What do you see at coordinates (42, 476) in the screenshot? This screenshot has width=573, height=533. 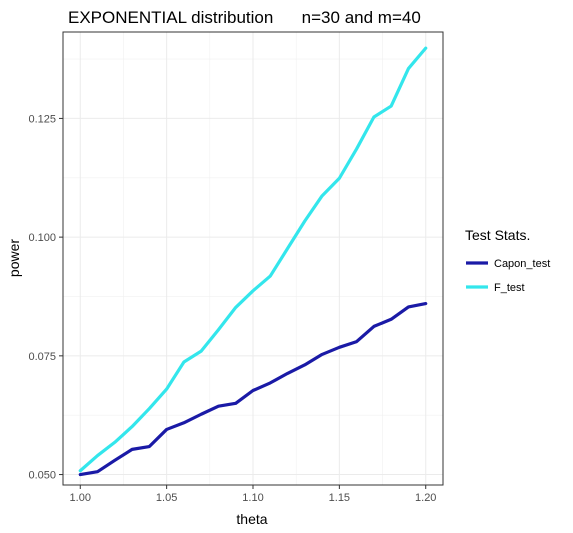 I see `y-tick-label: 0.050` at bounding box center [42, 476].